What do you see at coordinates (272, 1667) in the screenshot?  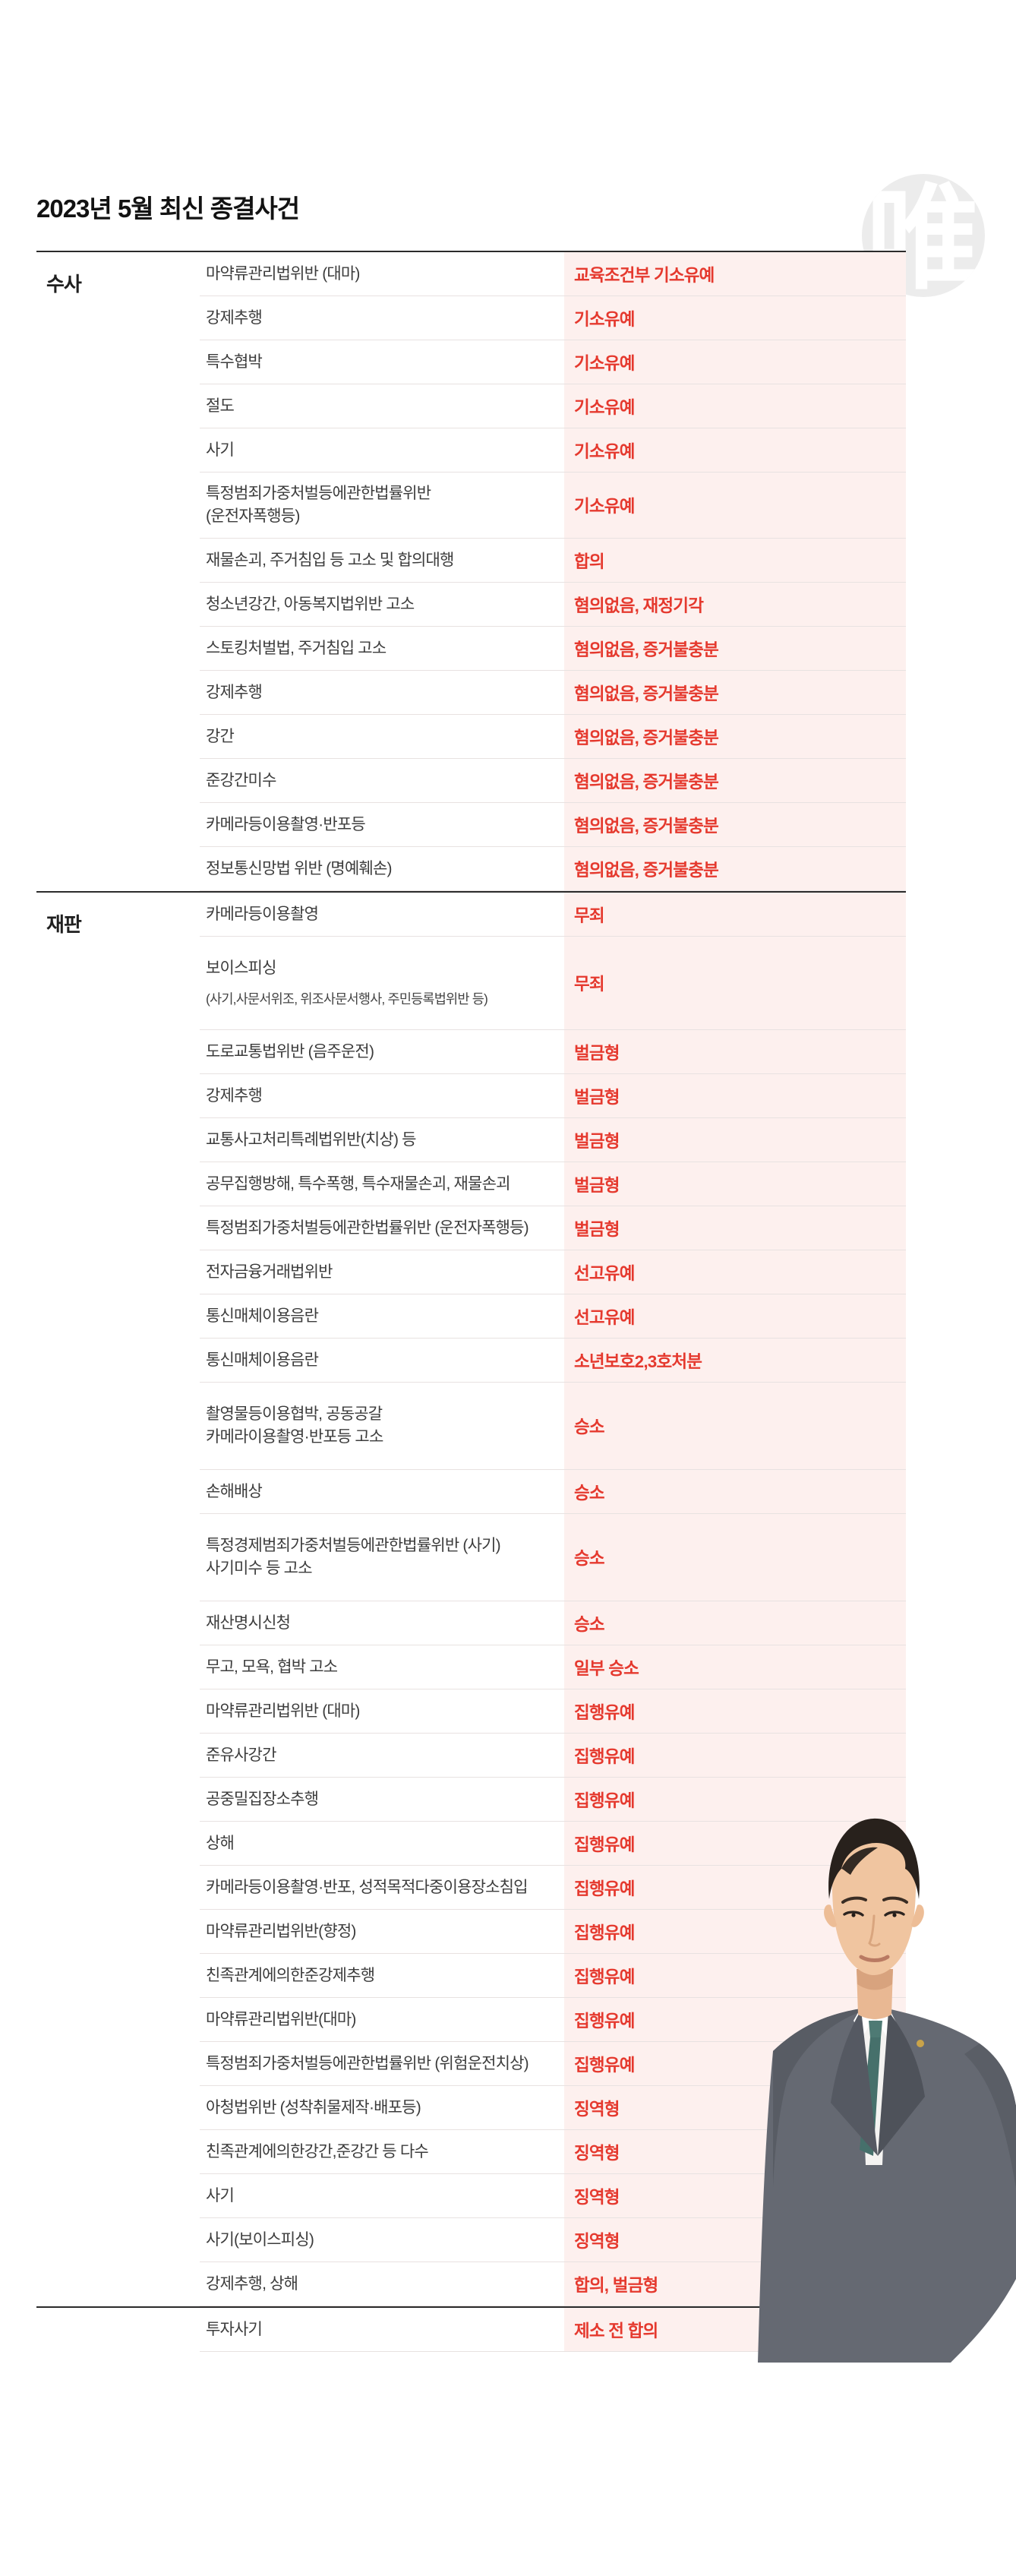 I see `case-line: 무고, 모욕, 협박 고소` at bounding box center [272, 1667].